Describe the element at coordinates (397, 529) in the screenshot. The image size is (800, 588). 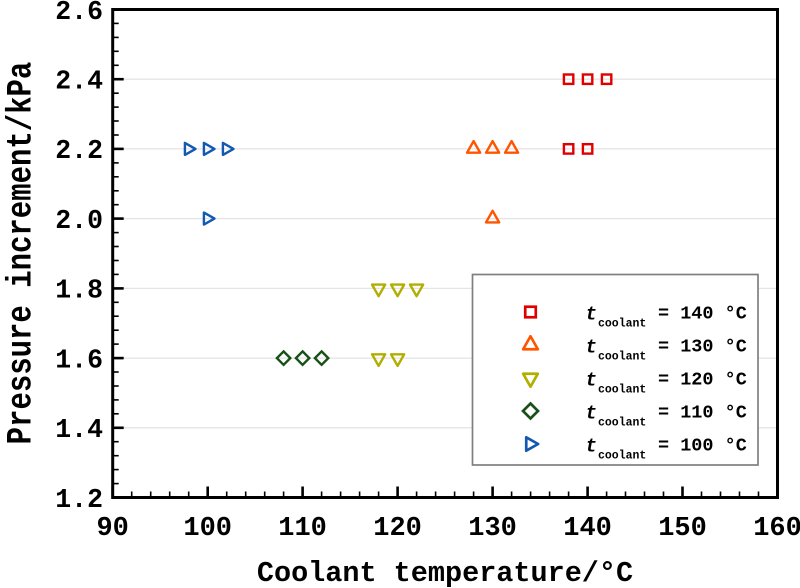
I see `svg-text: 120` at that location.